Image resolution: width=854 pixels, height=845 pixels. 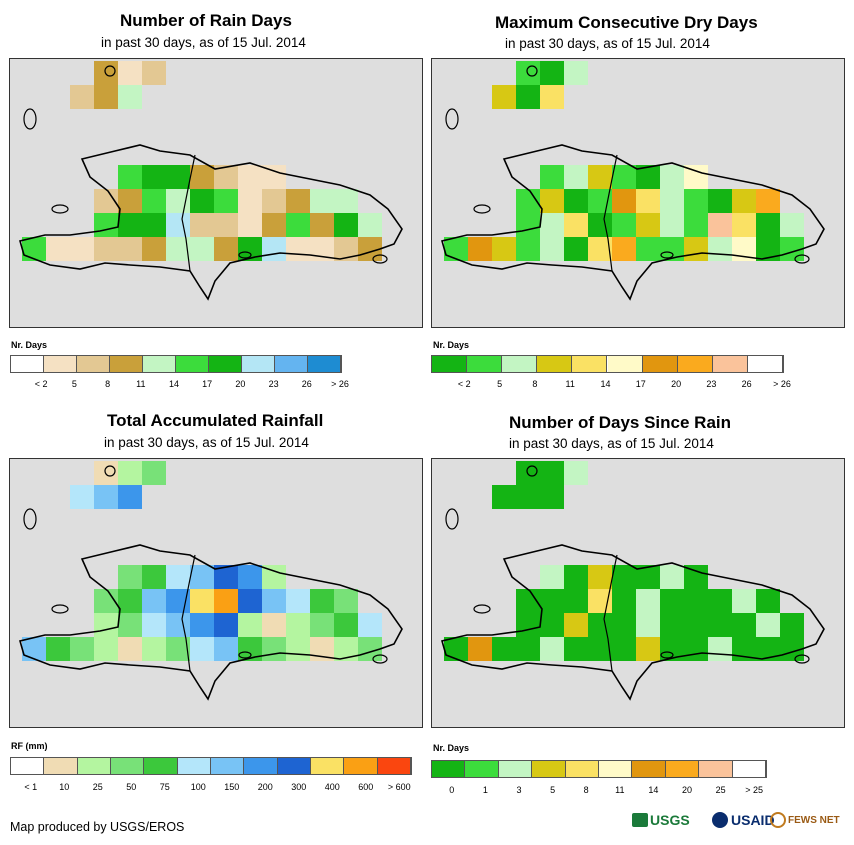 I want to click on legend-title: RF (mm), so click(x=29, y=746).